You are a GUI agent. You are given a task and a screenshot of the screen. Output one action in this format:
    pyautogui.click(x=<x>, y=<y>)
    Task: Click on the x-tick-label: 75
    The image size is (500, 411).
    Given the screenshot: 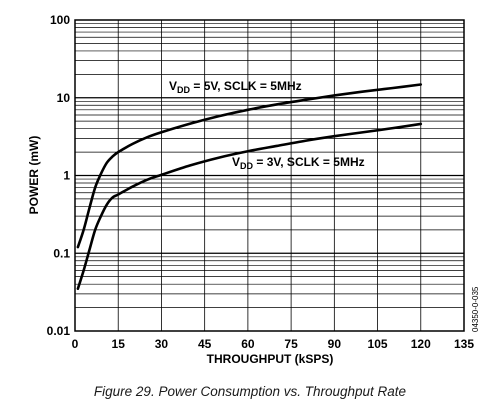 What is the action you would take?
    pyautogui.click(x=291, y=344)
    